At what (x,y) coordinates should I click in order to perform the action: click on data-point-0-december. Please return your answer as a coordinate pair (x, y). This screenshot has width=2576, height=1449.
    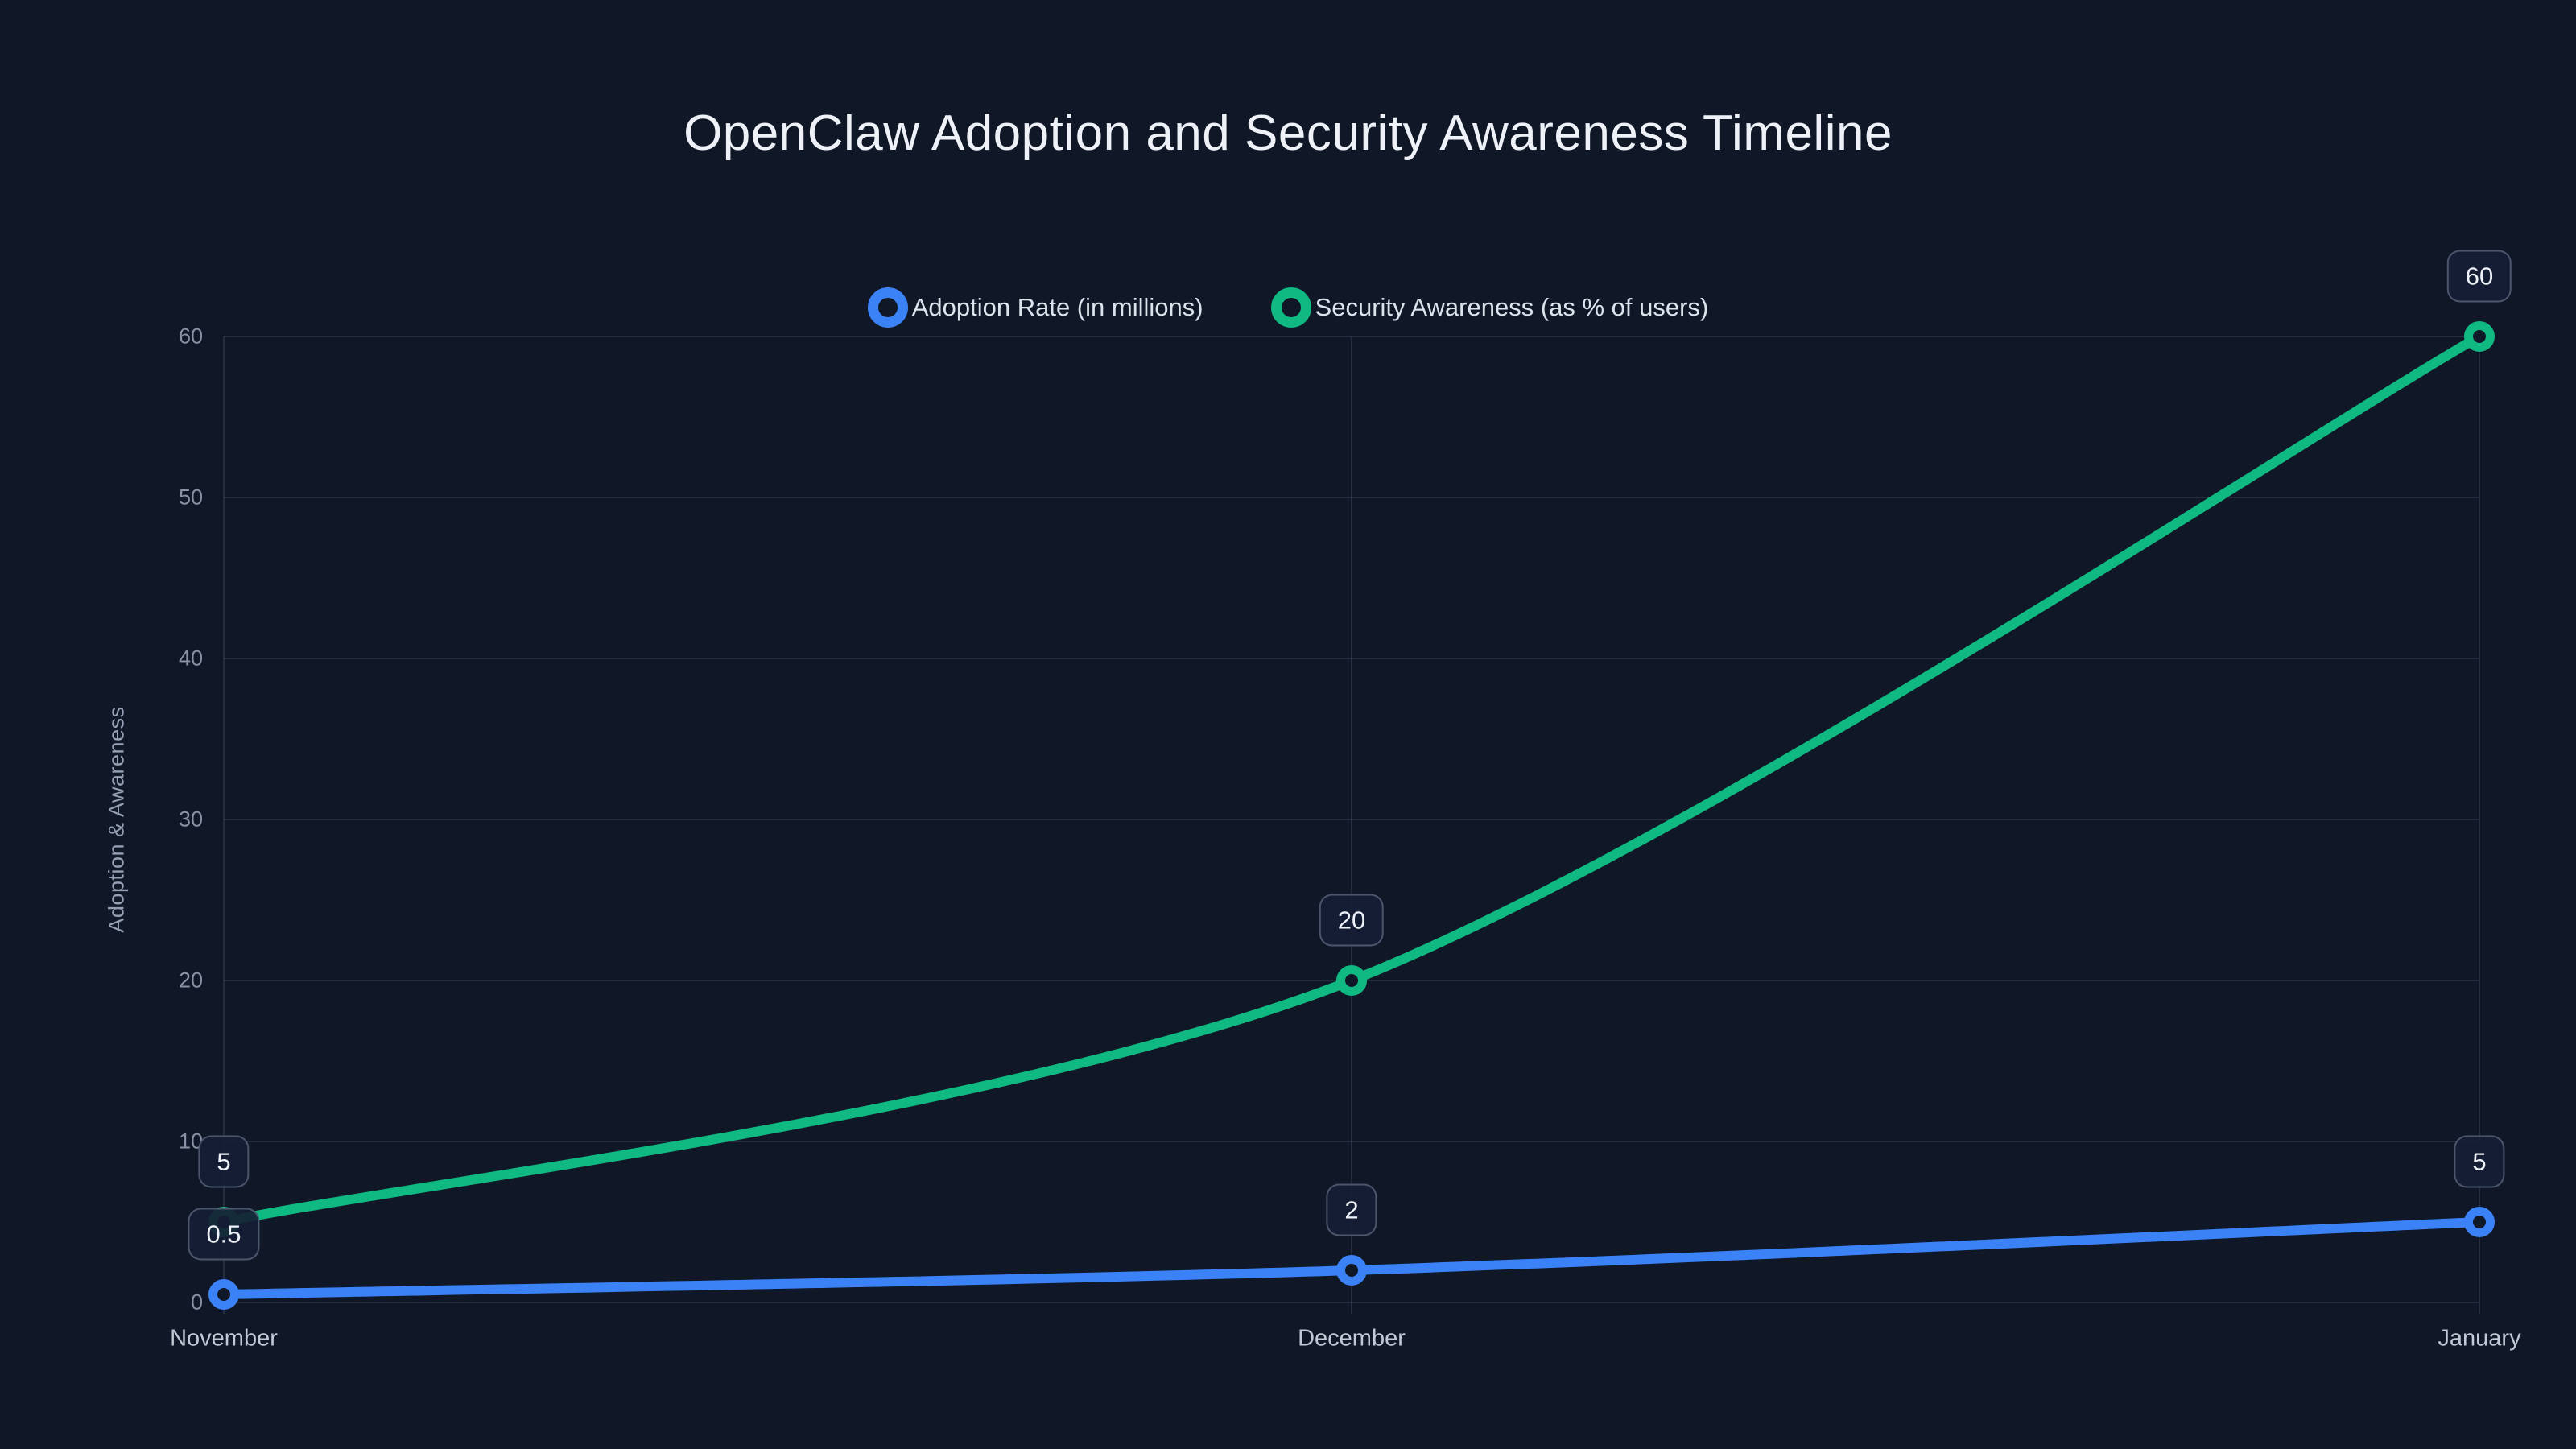
    Looking at the image, I should click on (1351, 1270).